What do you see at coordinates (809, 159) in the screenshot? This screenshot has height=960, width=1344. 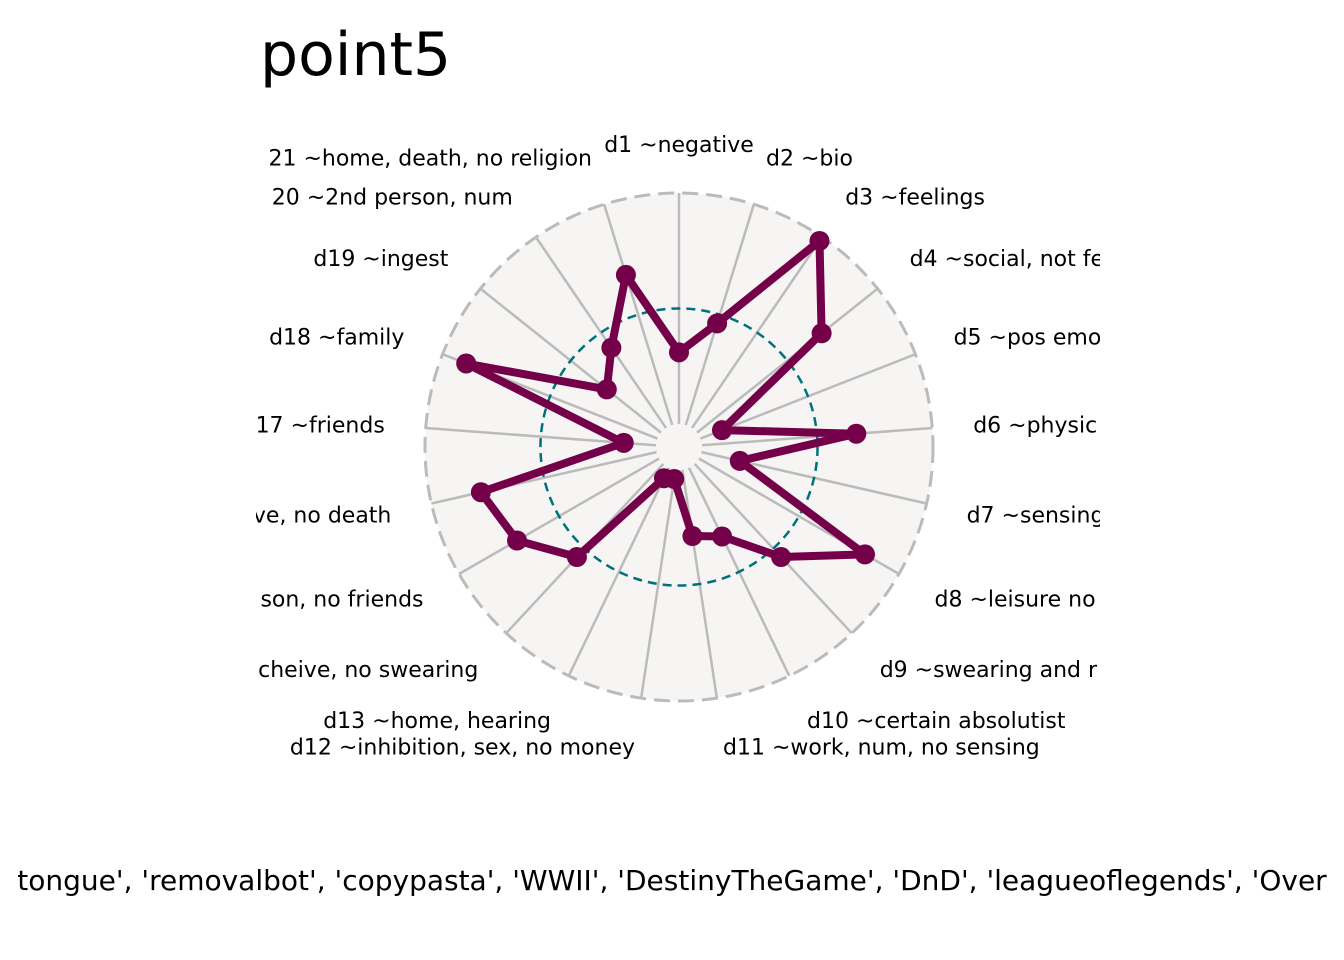 I see `axis-label-2: d2 ~bio` at bounding box center [809, 159].